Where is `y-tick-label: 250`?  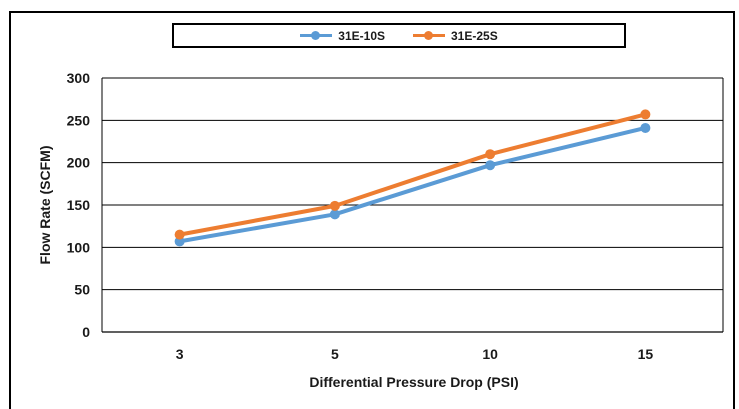 y-tick-label: 250 is located at coordinates (79, 120).